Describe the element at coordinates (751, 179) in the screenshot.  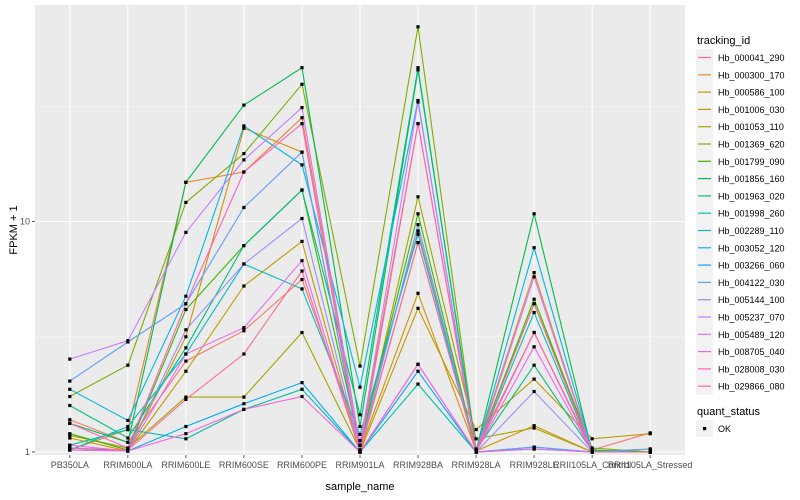
I see `legend-label: Hb_001856_160` at that location.